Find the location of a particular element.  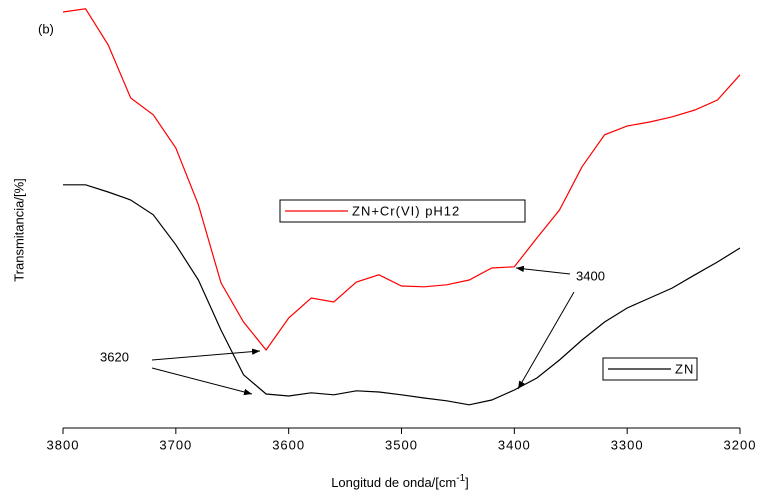

annotation-3400: 3400 is located at coordinates (560, 327).